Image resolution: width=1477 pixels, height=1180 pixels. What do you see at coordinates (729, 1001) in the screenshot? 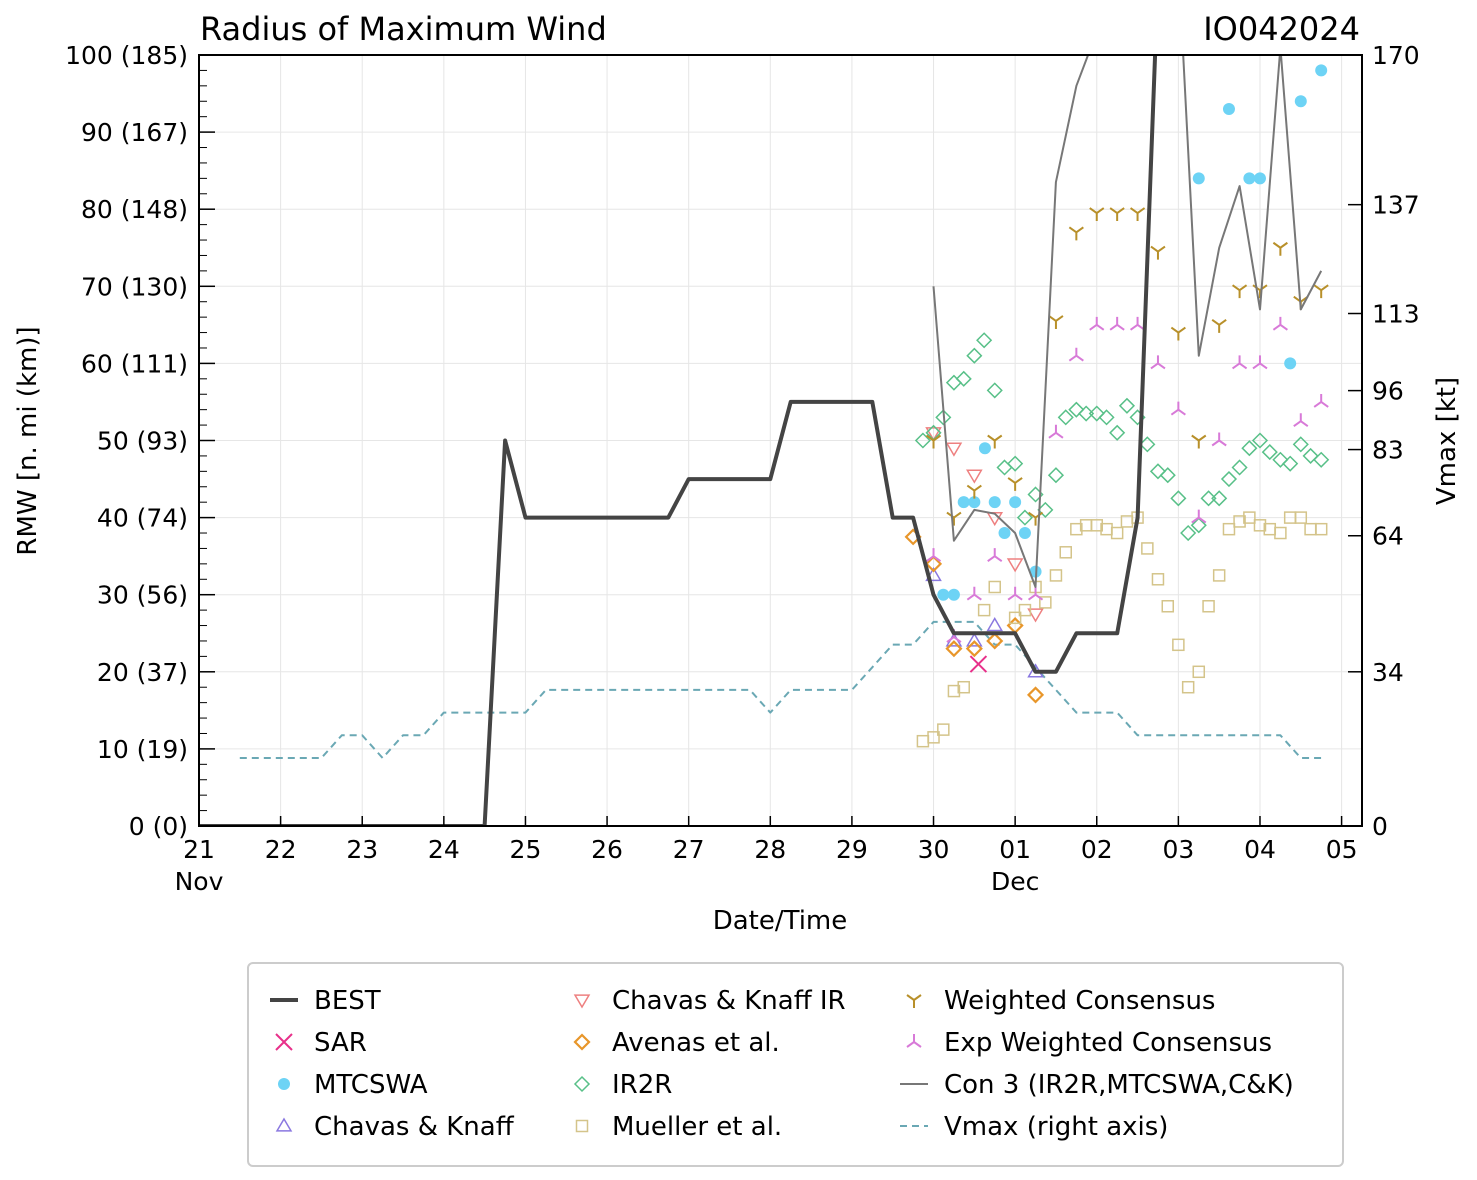
I see `legend-label: Chavas & Knaff IR` at bounding box center [729, 1001].